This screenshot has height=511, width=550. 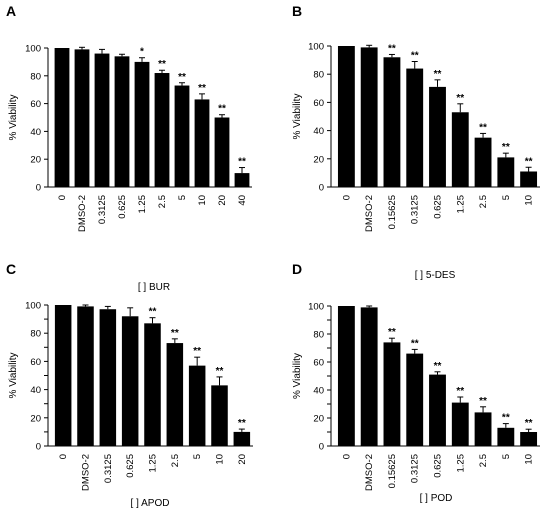 I want to click on panel-letter: B, so click(x=297, y=11).